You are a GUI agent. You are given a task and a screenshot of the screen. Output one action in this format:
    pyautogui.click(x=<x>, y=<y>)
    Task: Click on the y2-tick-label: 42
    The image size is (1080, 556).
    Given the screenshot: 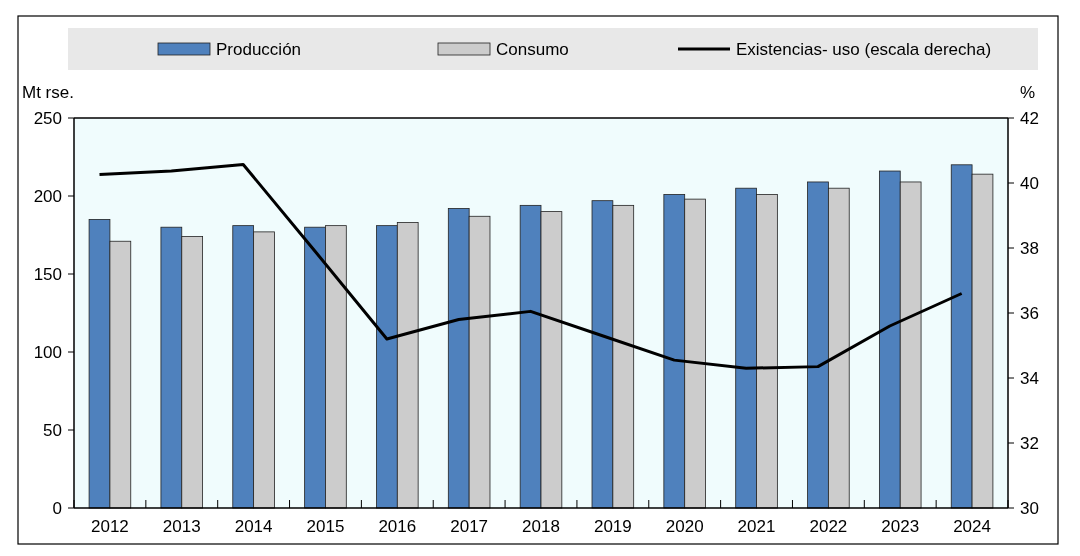 What is the action you would take?
    pyautogui.click(x=1029, y=118)
    